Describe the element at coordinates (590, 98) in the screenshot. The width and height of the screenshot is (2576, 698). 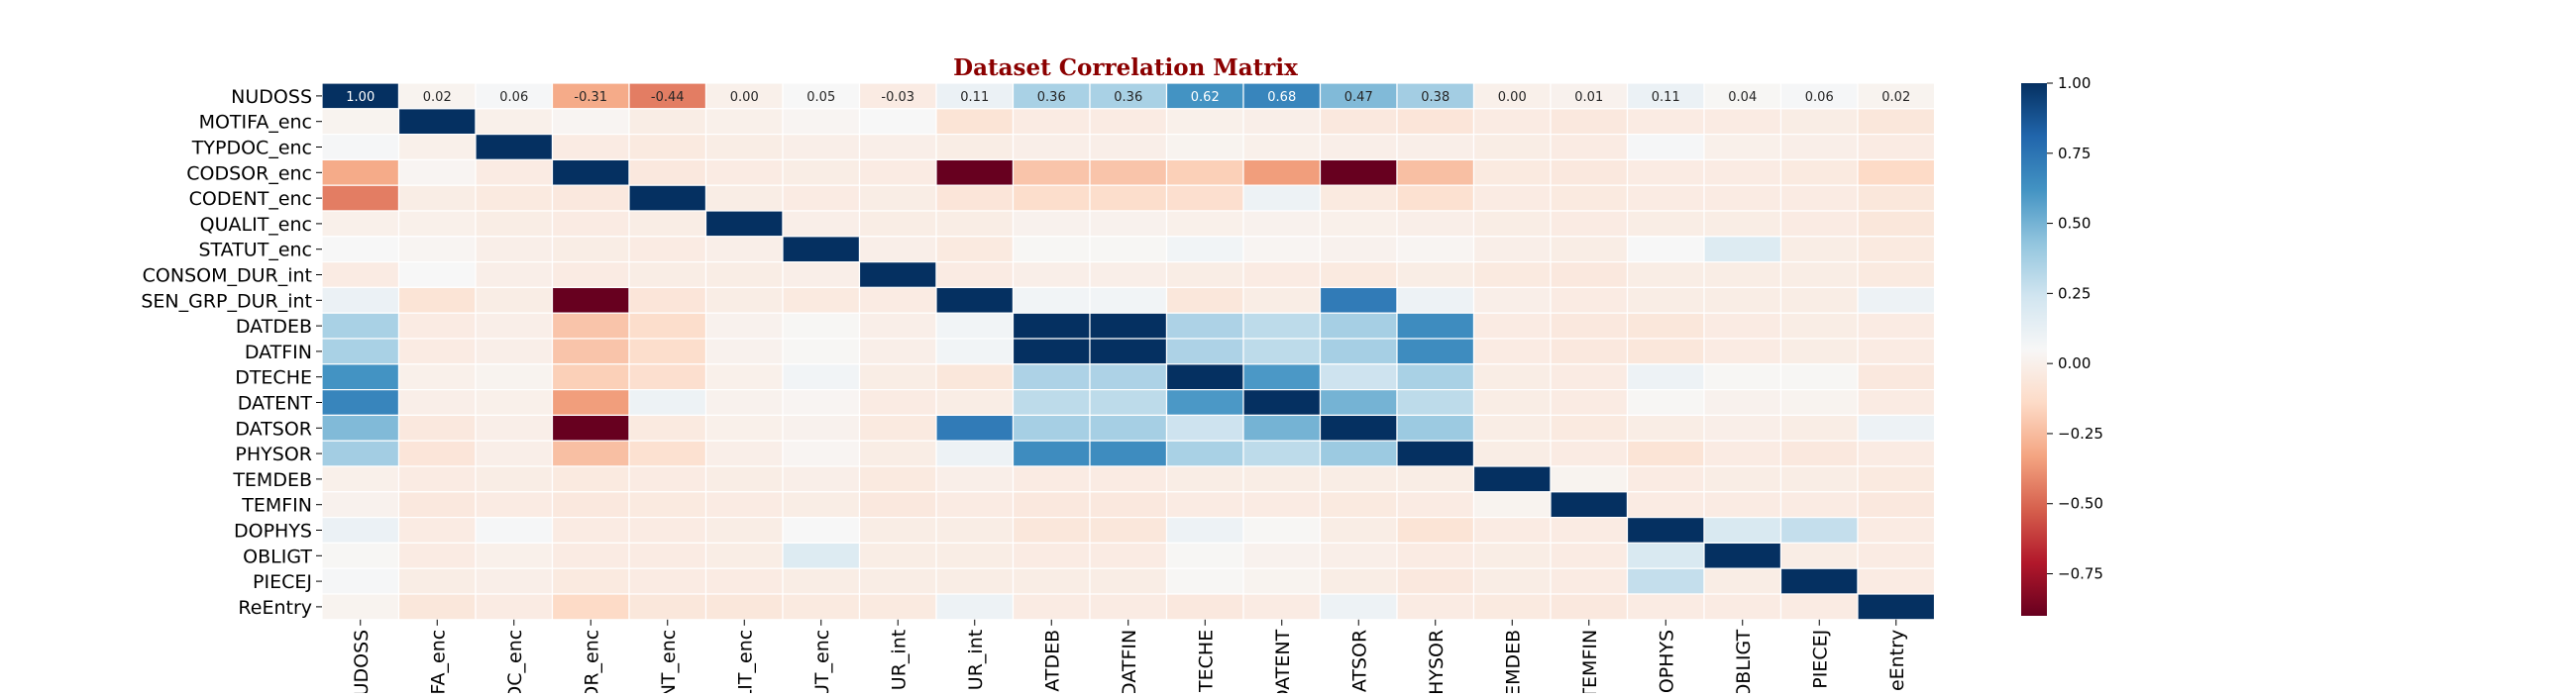
I see `cell-annotation: -0.31` at that location.